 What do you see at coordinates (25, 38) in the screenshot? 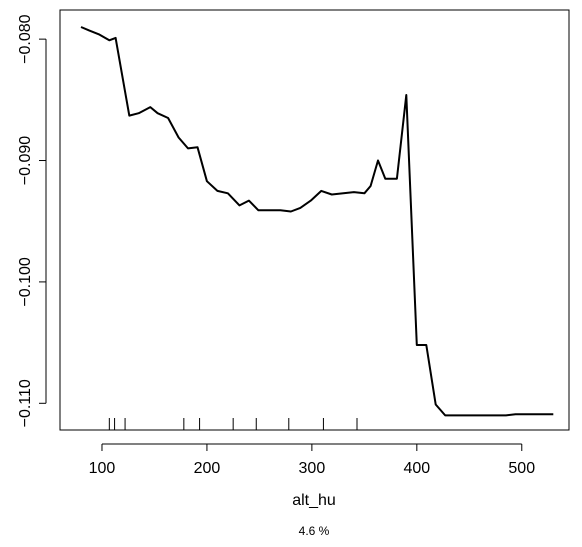
I see `y-tick-label: −0.080` at bounding box center [25, 38].